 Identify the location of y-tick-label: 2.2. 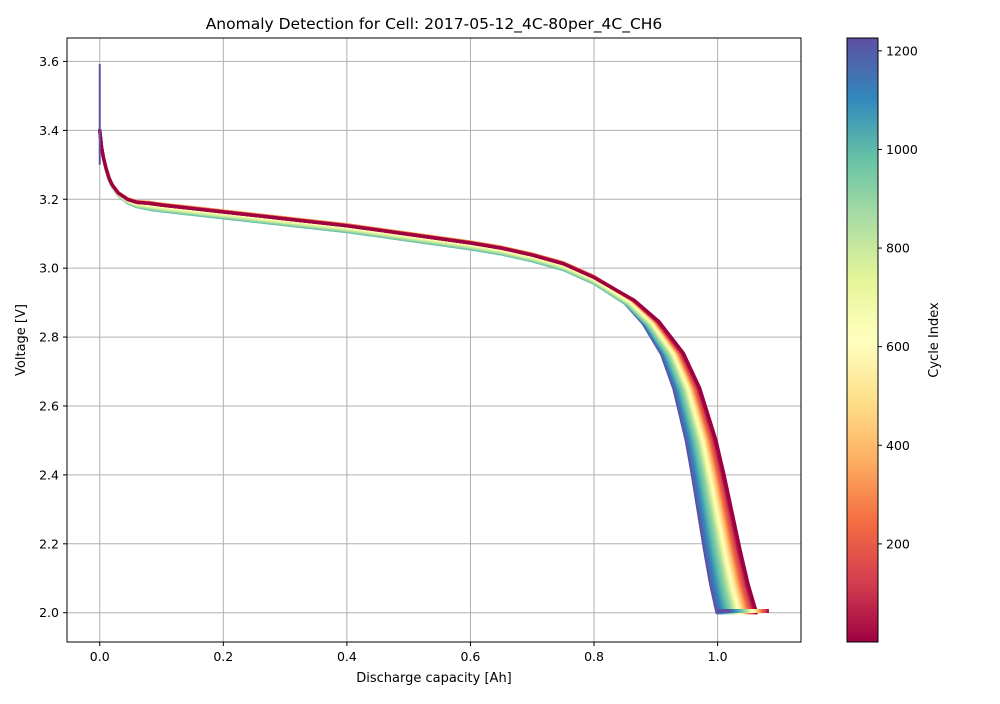
(49, 543).